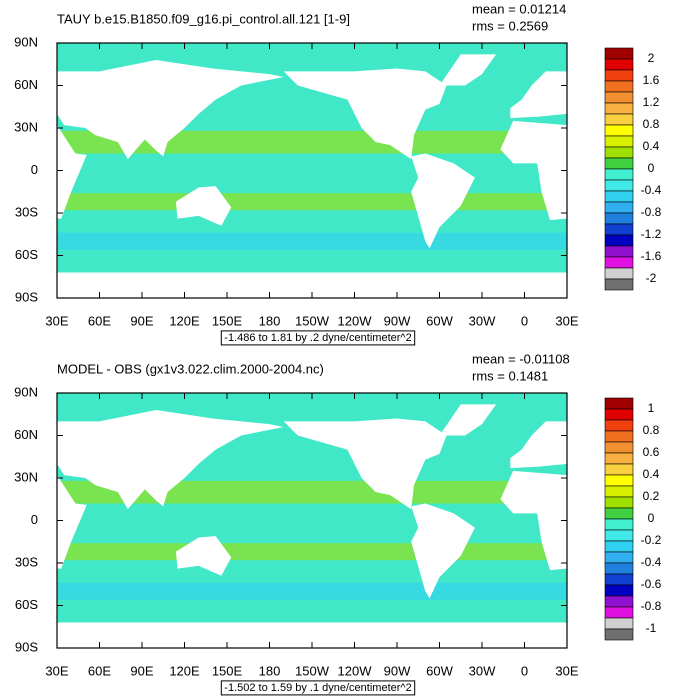 The height and width of the screenshot is (700, 700). Describe the element at coordinates (651, 584) in the screenshot. I see `colorbar-label: -0.6` at that location.